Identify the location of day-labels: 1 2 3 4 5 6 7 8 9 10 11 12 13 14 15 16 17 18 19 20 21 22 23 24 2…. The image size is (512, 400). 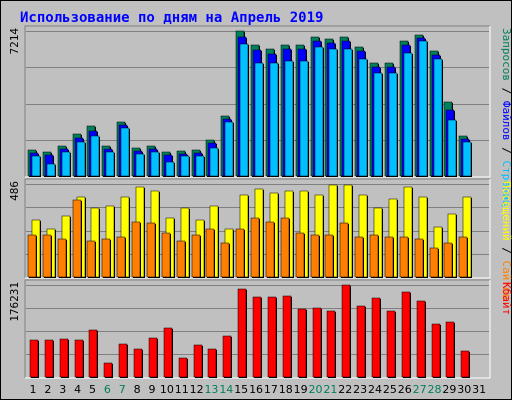
(258, 389).